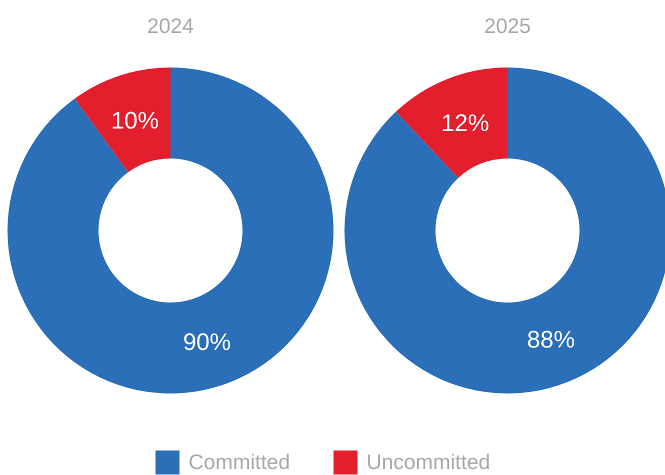 This screenshot has height=475, width=665. Describe the element at coordinates (465, 124) in the screenshot. I see `data-label: 12%` at that location.